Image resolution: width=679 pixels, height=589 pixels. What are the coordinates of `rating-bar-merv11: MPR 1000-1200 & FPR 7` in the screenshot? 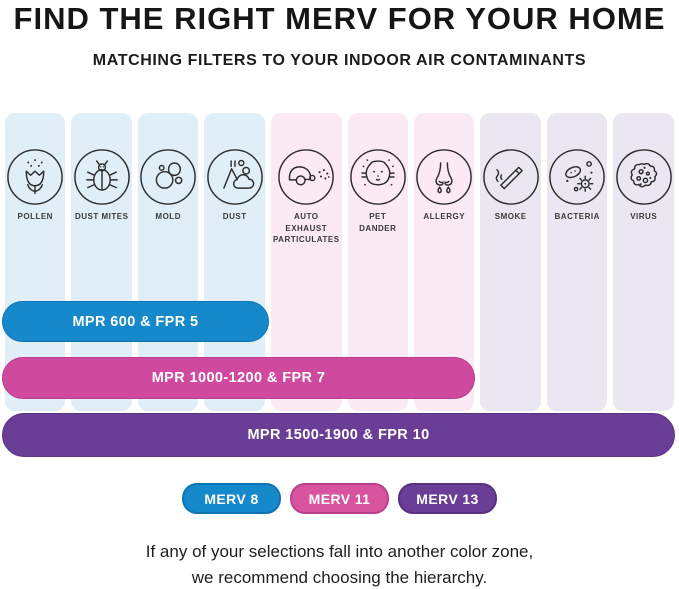 It's located at (238, 378).